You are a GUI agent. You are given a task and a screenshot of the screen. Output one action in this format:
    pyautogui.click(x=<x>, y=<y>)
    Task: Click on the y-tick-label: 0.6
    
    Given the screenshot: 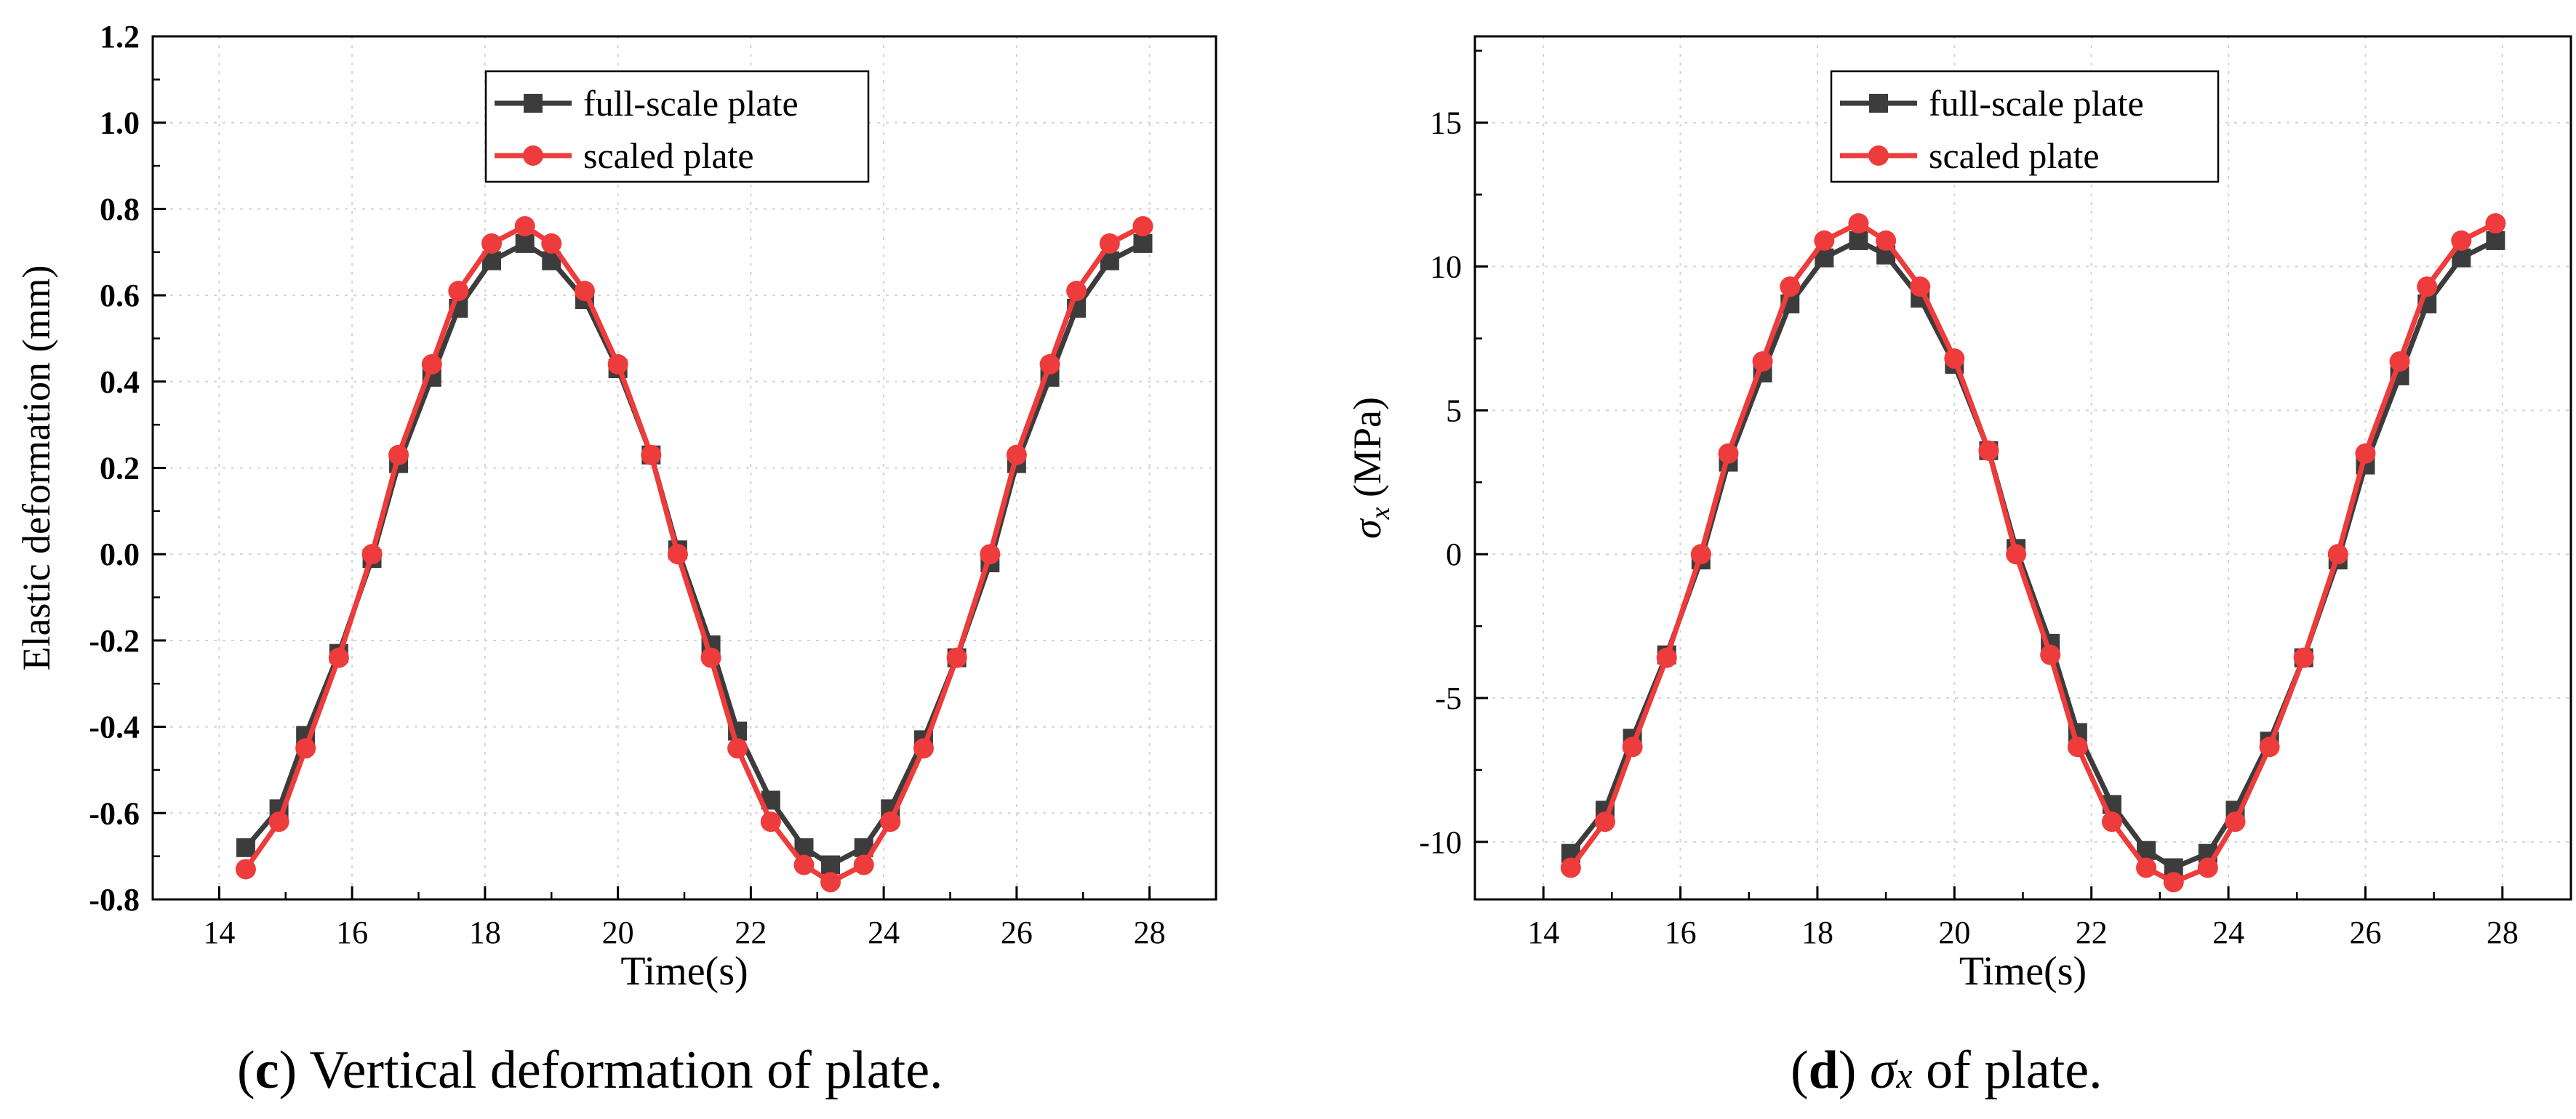 What is the action you would take?
    pyautogui.click(x=120, y=295)
    